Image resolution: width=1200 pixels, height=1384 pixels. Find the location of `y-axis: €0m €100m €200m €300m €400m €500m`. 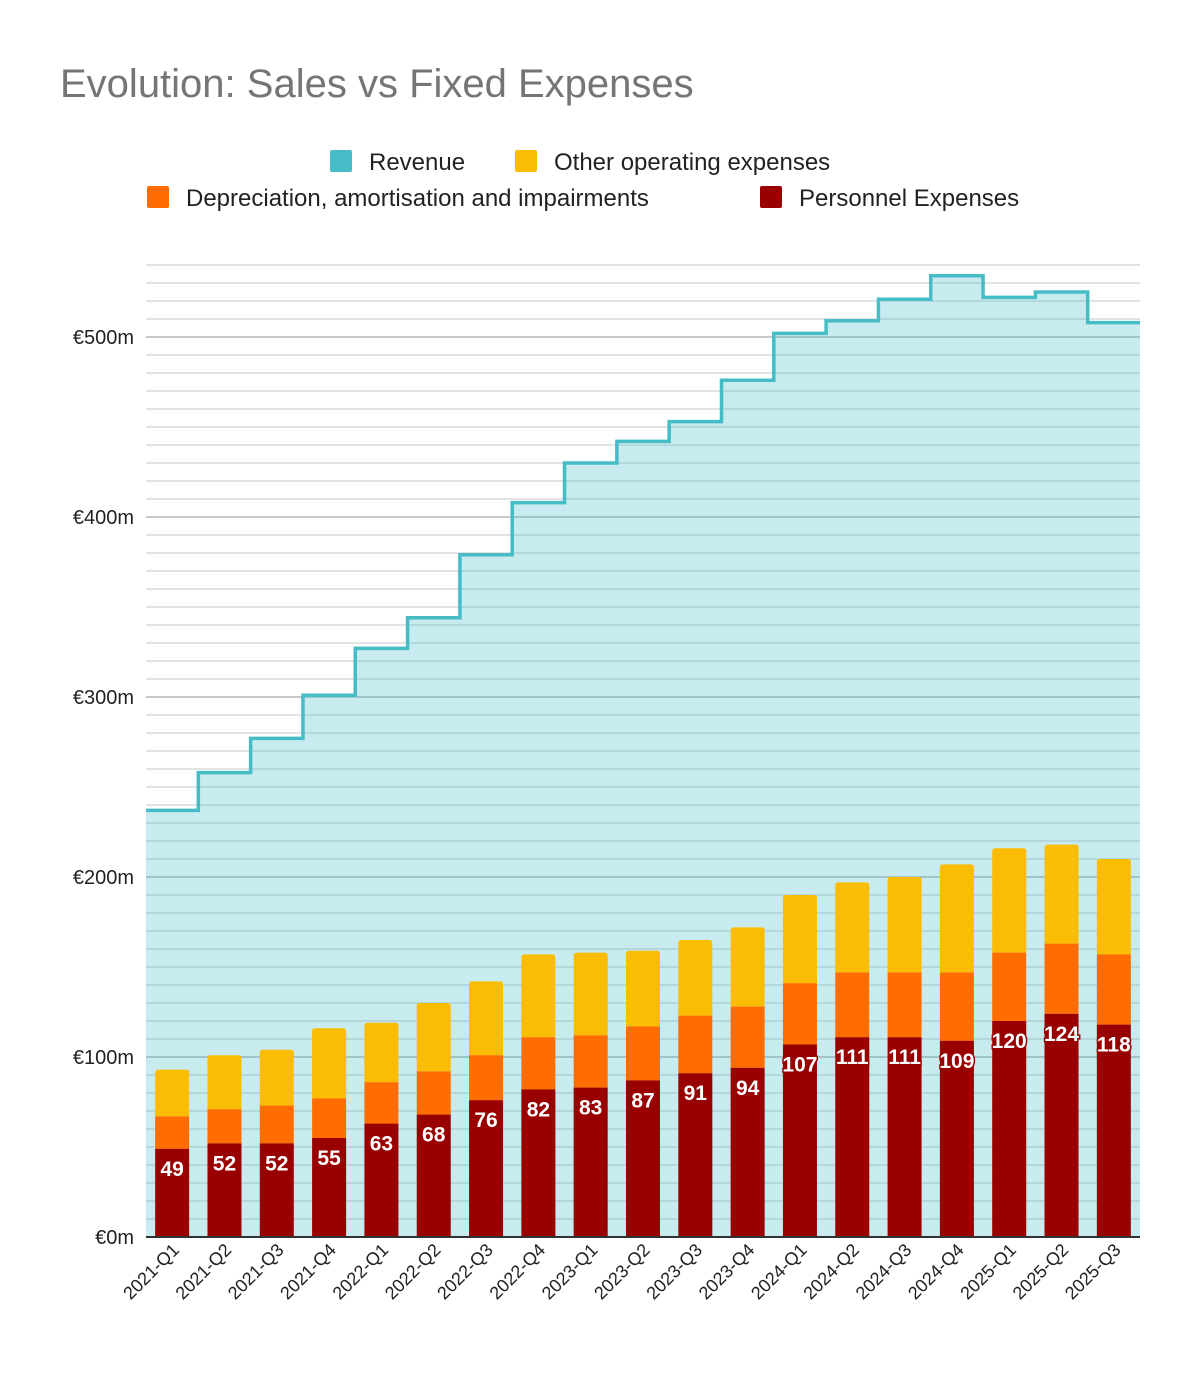

y-axis: €0m €100m €200m €300m €400m €500m is located at coordinates (103, 788).